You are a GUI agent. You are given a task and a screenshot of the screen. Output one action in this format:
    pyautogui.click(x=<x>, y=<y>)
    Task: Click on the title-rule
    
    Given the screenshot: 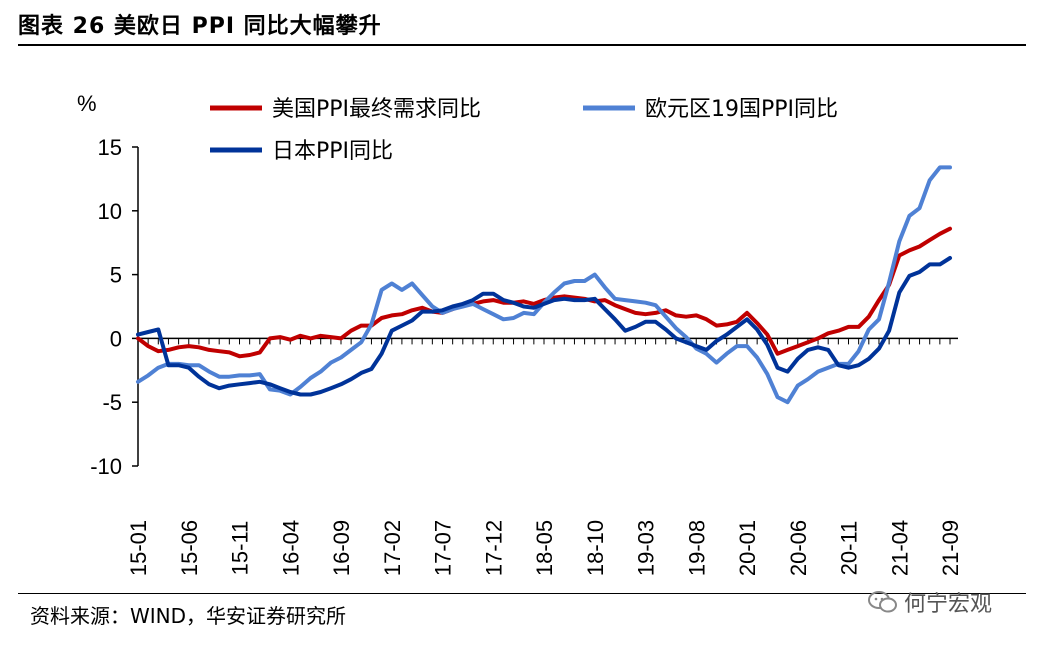 What is the action you would take?
    pyautogui.click(x=522, y=45)
    